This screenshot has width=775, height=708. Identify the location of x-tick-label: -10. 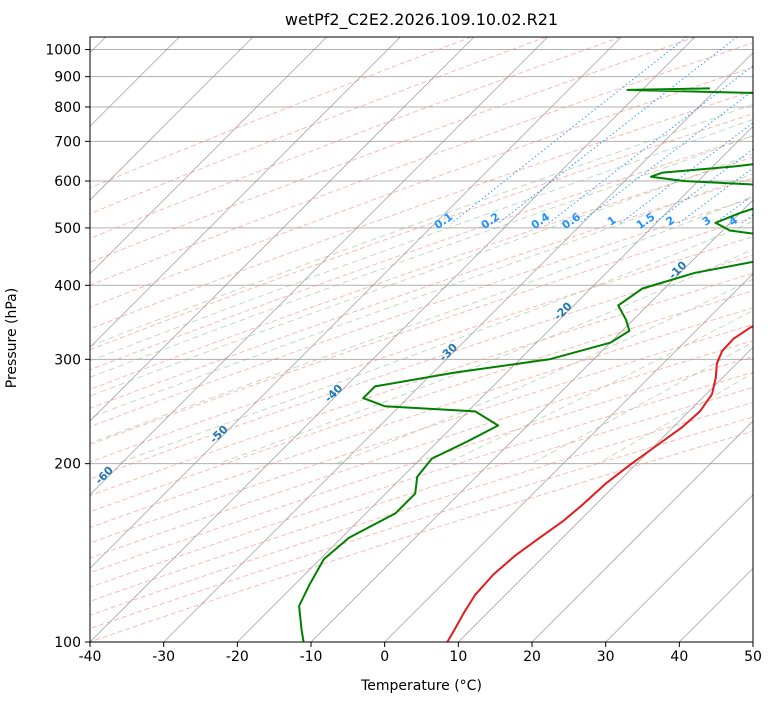
(311, 657).